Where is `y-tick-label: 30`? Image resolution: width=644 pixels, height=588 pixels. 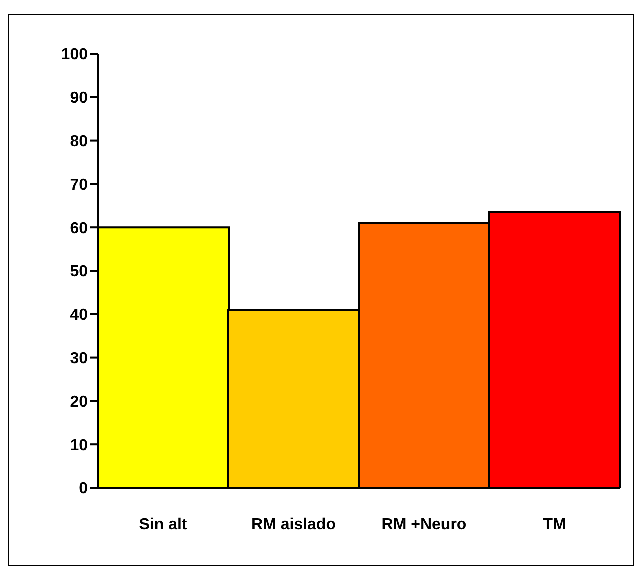
y-tick-label: 30 is located at coordinates (79, 359).